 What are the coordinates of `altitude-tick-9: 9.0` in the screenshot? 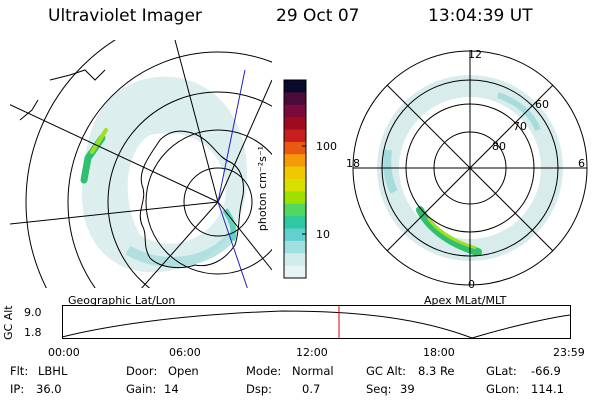 It's located at (33, 312).